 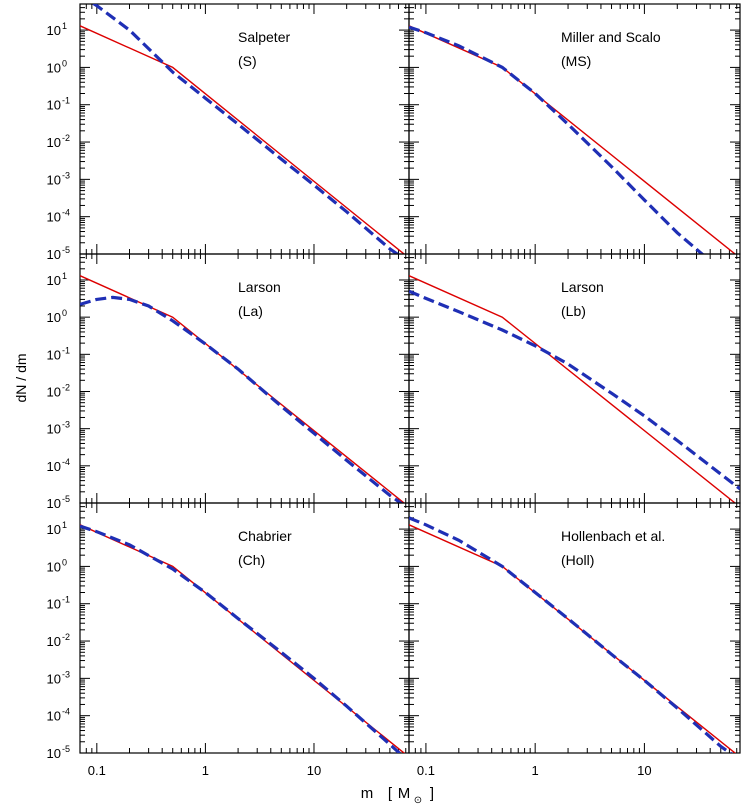 What do you see at coordinates (577, 560) in the screenshot?
I see `panel-subtitle: (Holl)` at bounding box center [577, 560].